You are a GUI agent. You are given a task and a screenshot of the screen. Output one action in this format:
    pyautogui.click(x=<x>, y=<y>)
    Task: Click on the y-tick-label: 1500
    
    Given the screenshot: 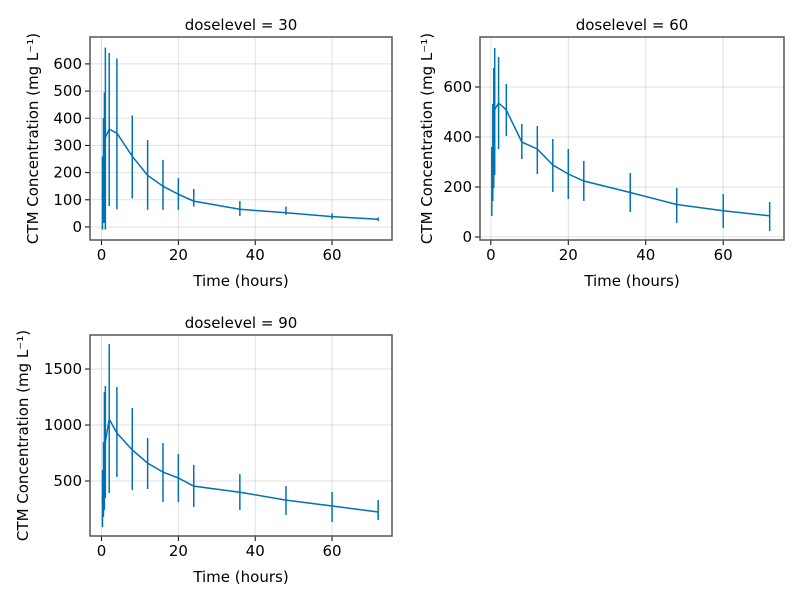 What is the action you would take?
    pyautogui.click(x=63, y=369)
    